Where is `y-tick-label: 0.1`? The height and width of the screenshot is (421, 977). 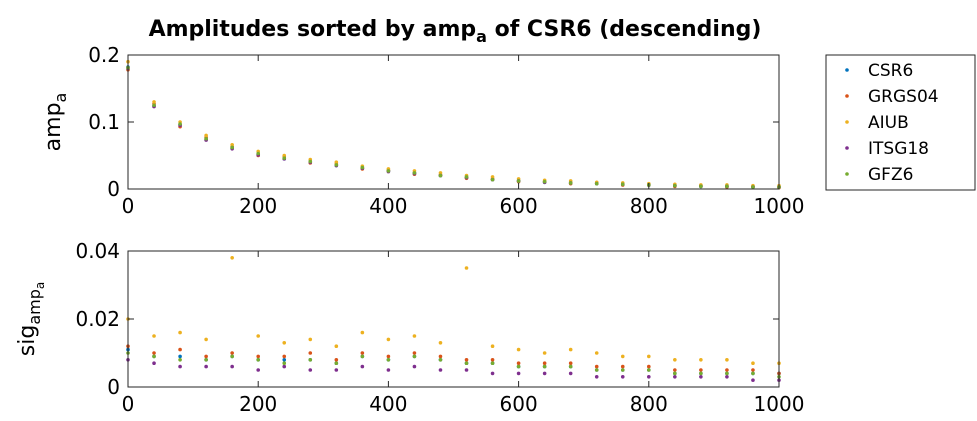 y-tick-label: 0.1 is located at coordinates (104, 122).